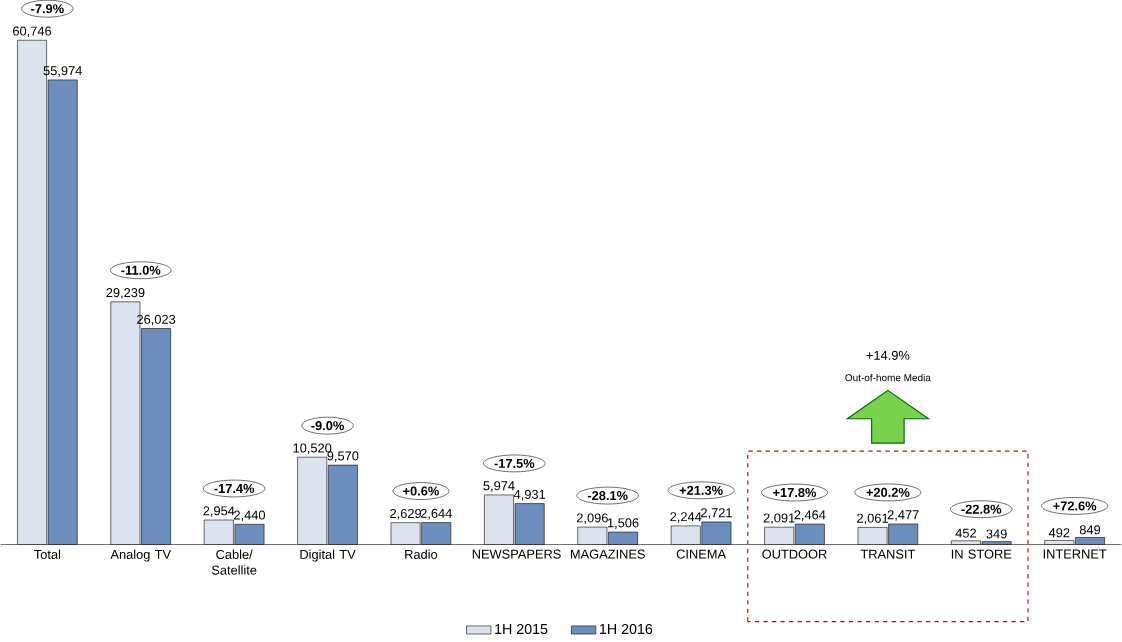  Describe the element at coordinates (47, 9) in the screenshot. I see `text: -7.9%` at that location.